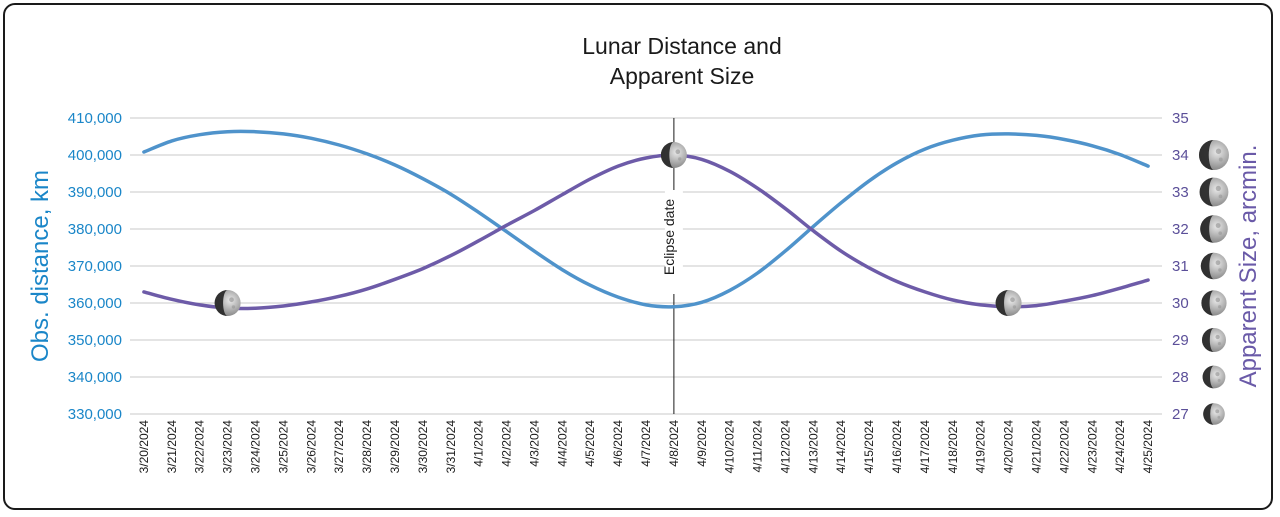 The image size is (1280, 517). I want to click on right-tick-label: 33, so click(1180, 192).